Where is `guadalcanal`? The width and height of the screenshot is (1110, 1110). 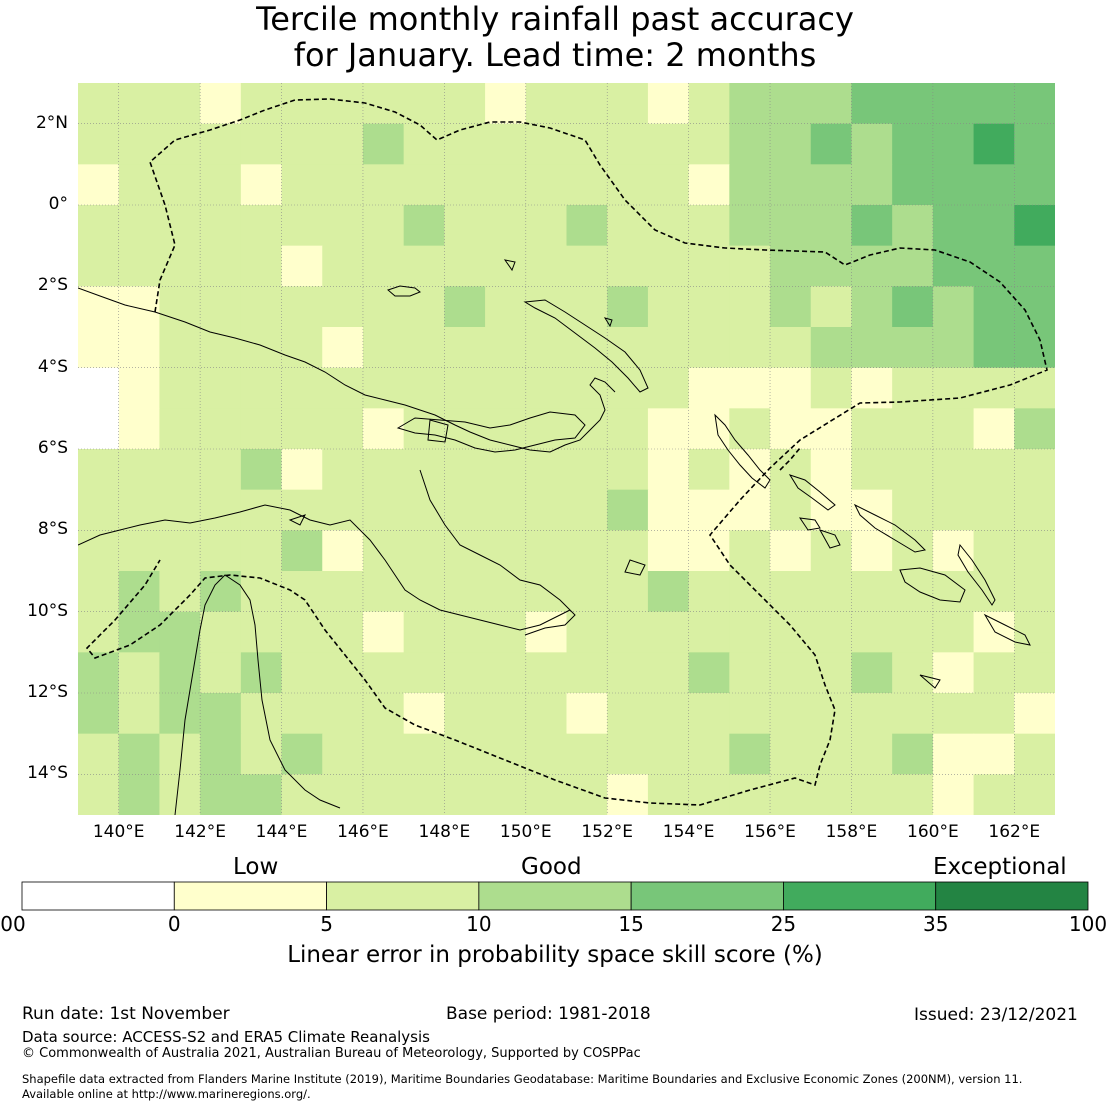
guadalcanal is located at coordinates (932, 585).